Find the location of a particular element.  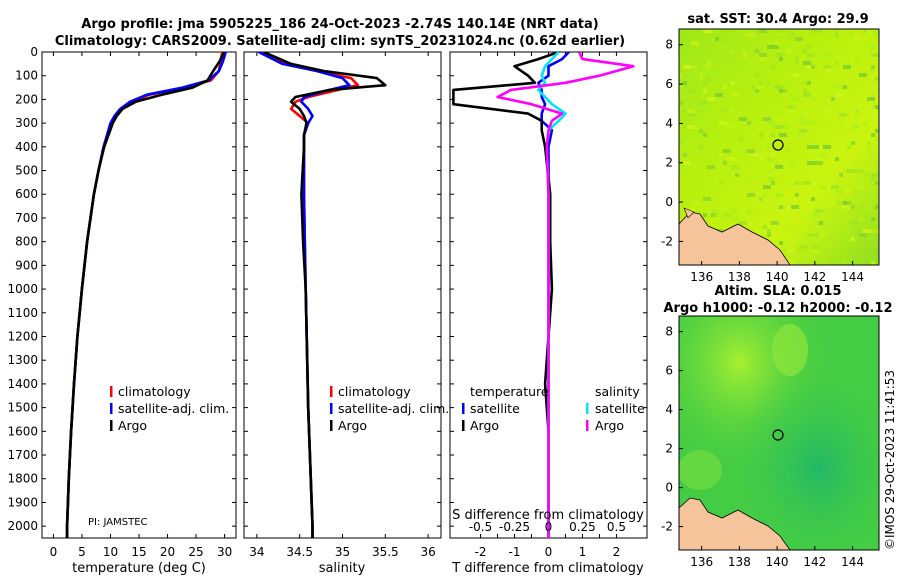

difference-xtick-label: 0 is located at coordinates (549, 552).